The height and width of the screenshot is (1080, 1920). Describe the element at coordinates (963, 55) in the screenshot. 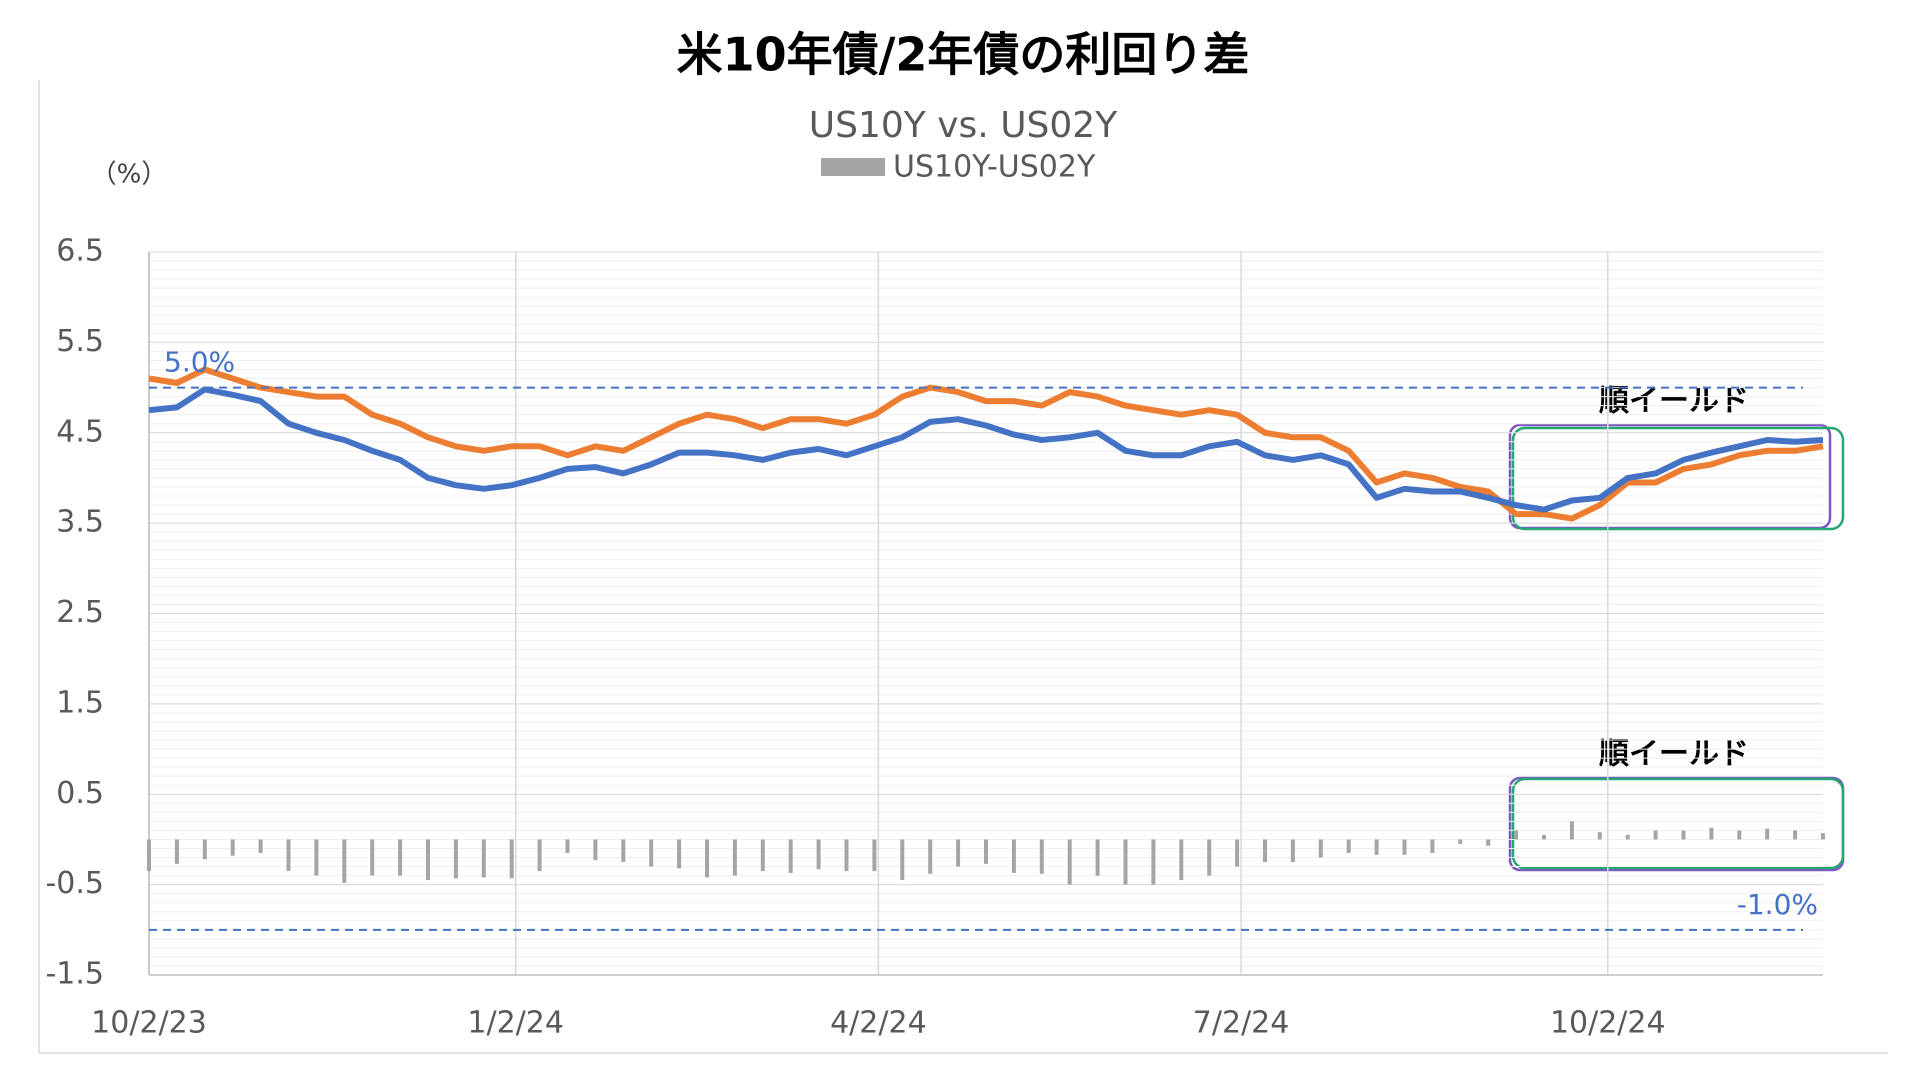

I see `chart-title: 米10年債/2年債の利回り差` at that location.